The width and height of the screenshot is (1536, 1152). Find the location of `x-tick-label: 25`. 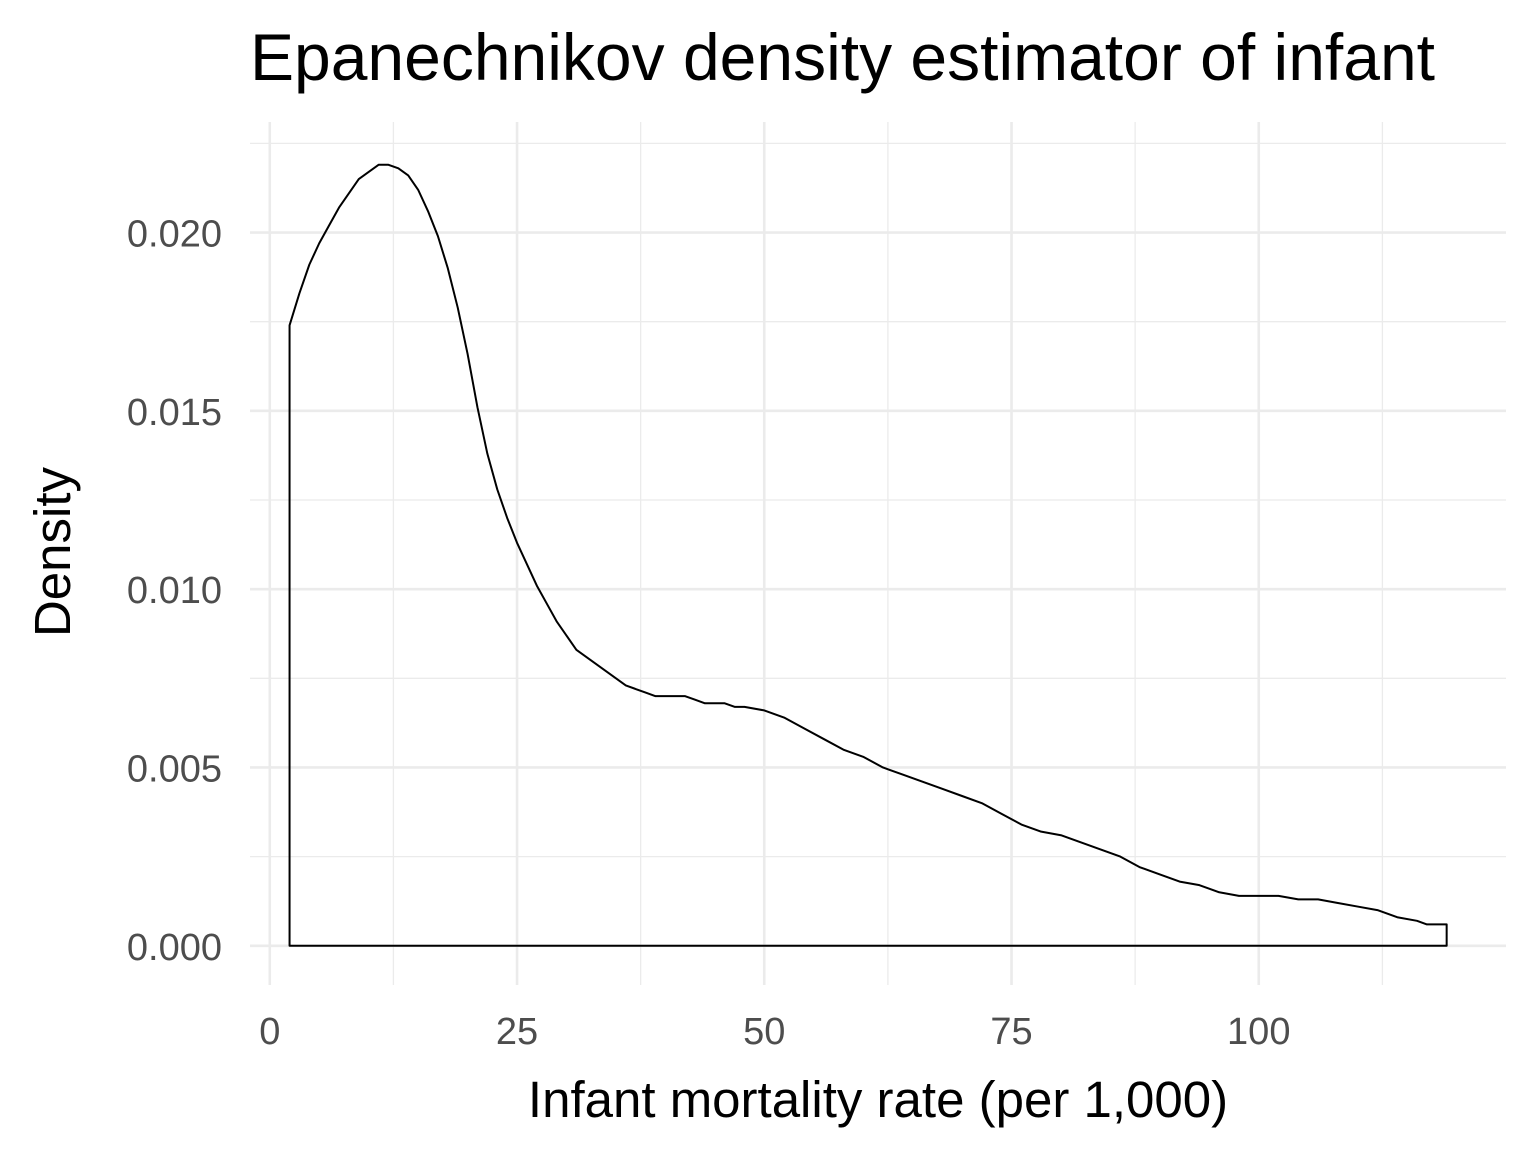

x-tick-label: 25 is located at coordinates (517, 1032).